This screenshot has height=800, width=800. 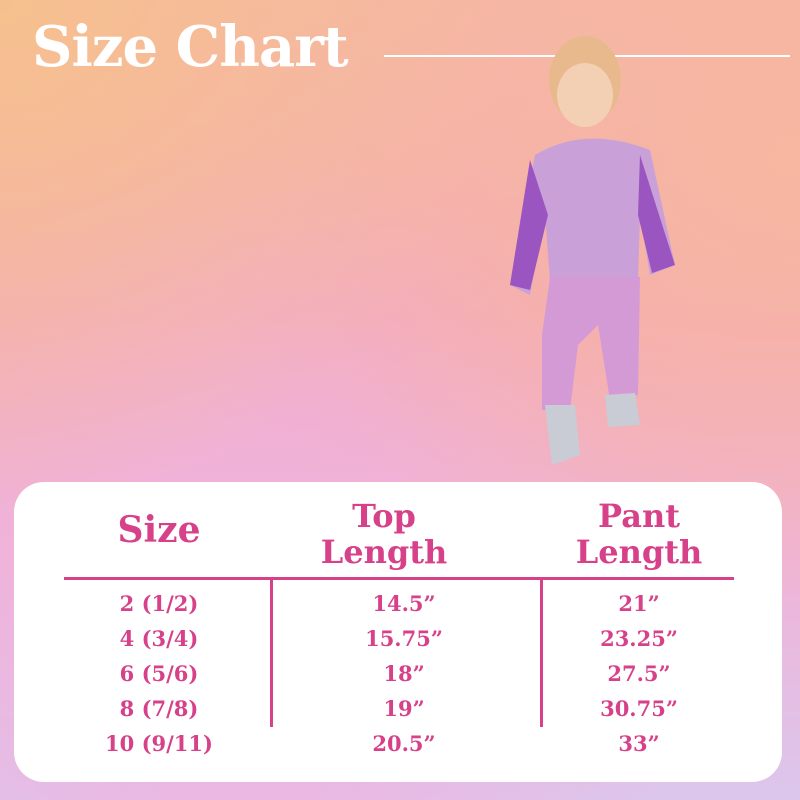 What do you see at coordinates (159, 530) in the screenshot?
I see `header-size: Size` at bounding box center [159, 530].